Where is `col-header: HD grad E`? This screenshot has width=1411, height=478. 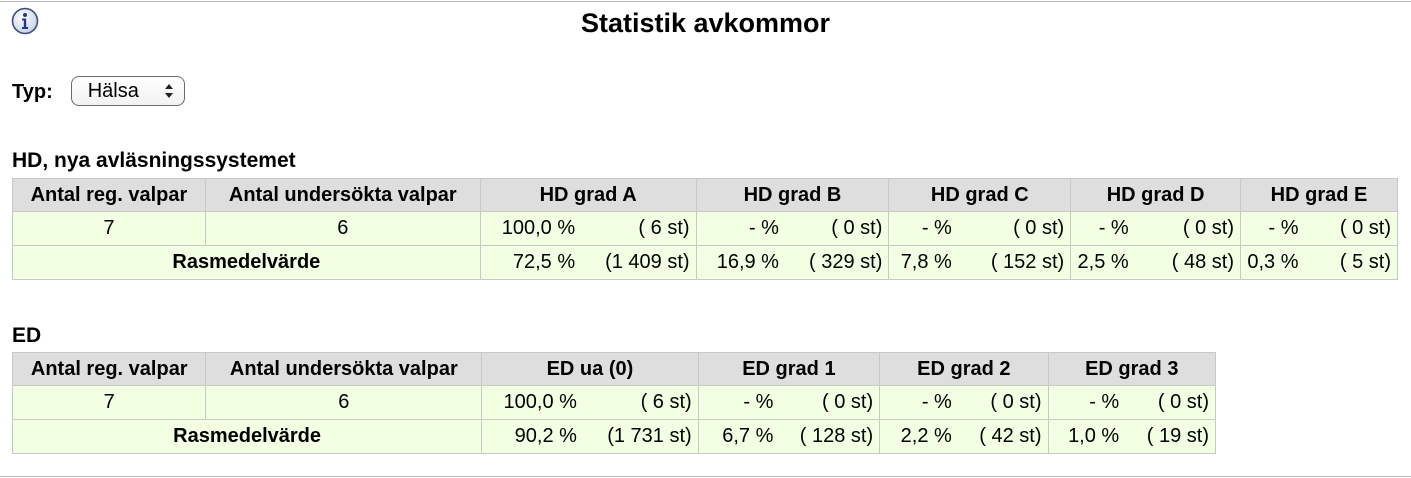
col-header: HD grad E is located at coordinates (1319, 195).